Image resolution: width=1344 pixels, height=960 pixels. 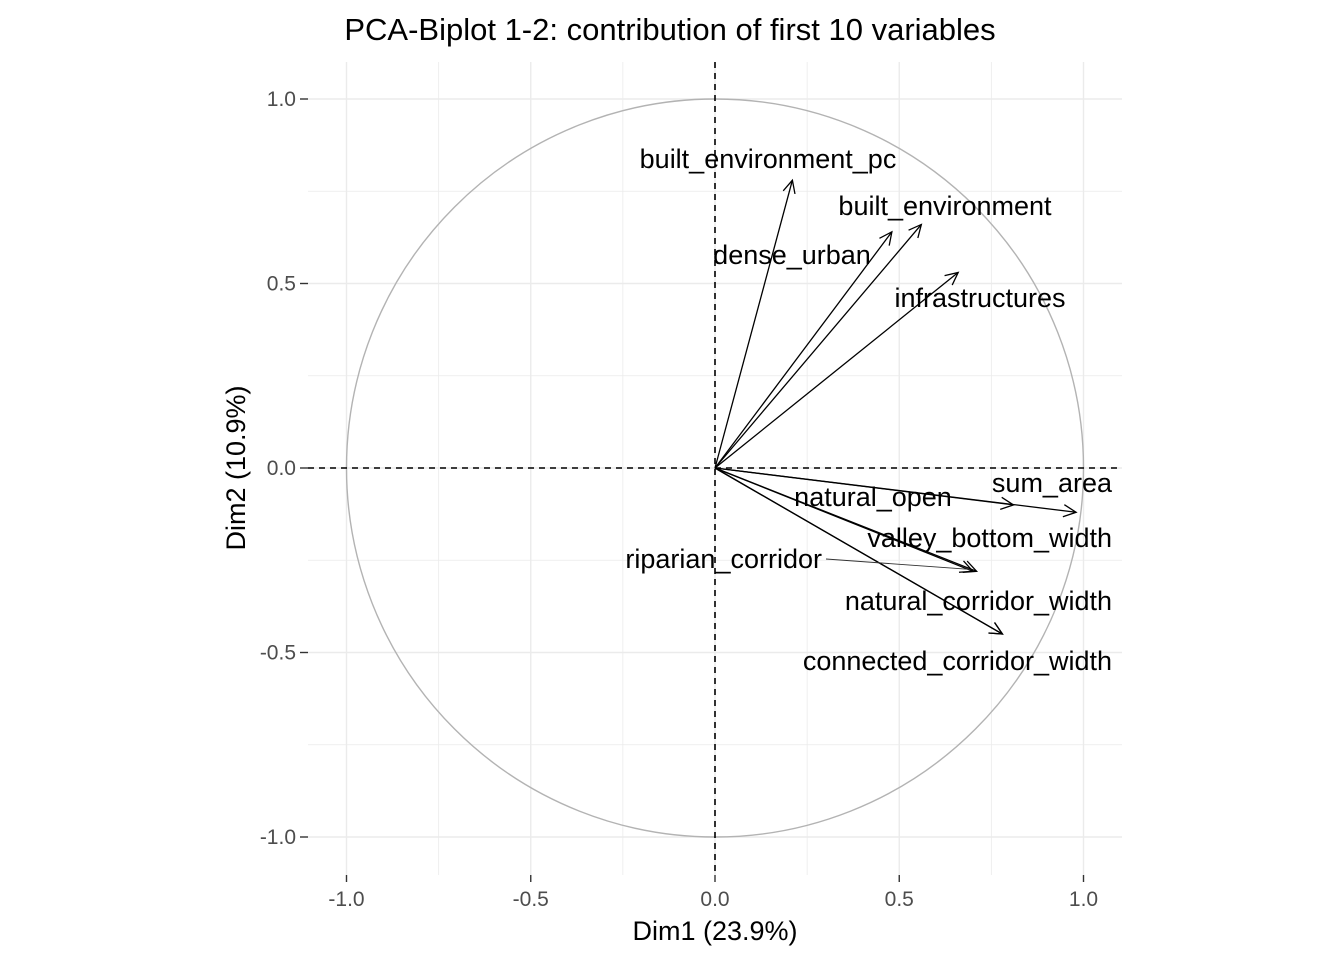 What do you see at coordinates (989, 538) in the screenshot?
I see `variable-label-valley_bottom_width: valley_bottom_width` at bounding box center [989, 538].